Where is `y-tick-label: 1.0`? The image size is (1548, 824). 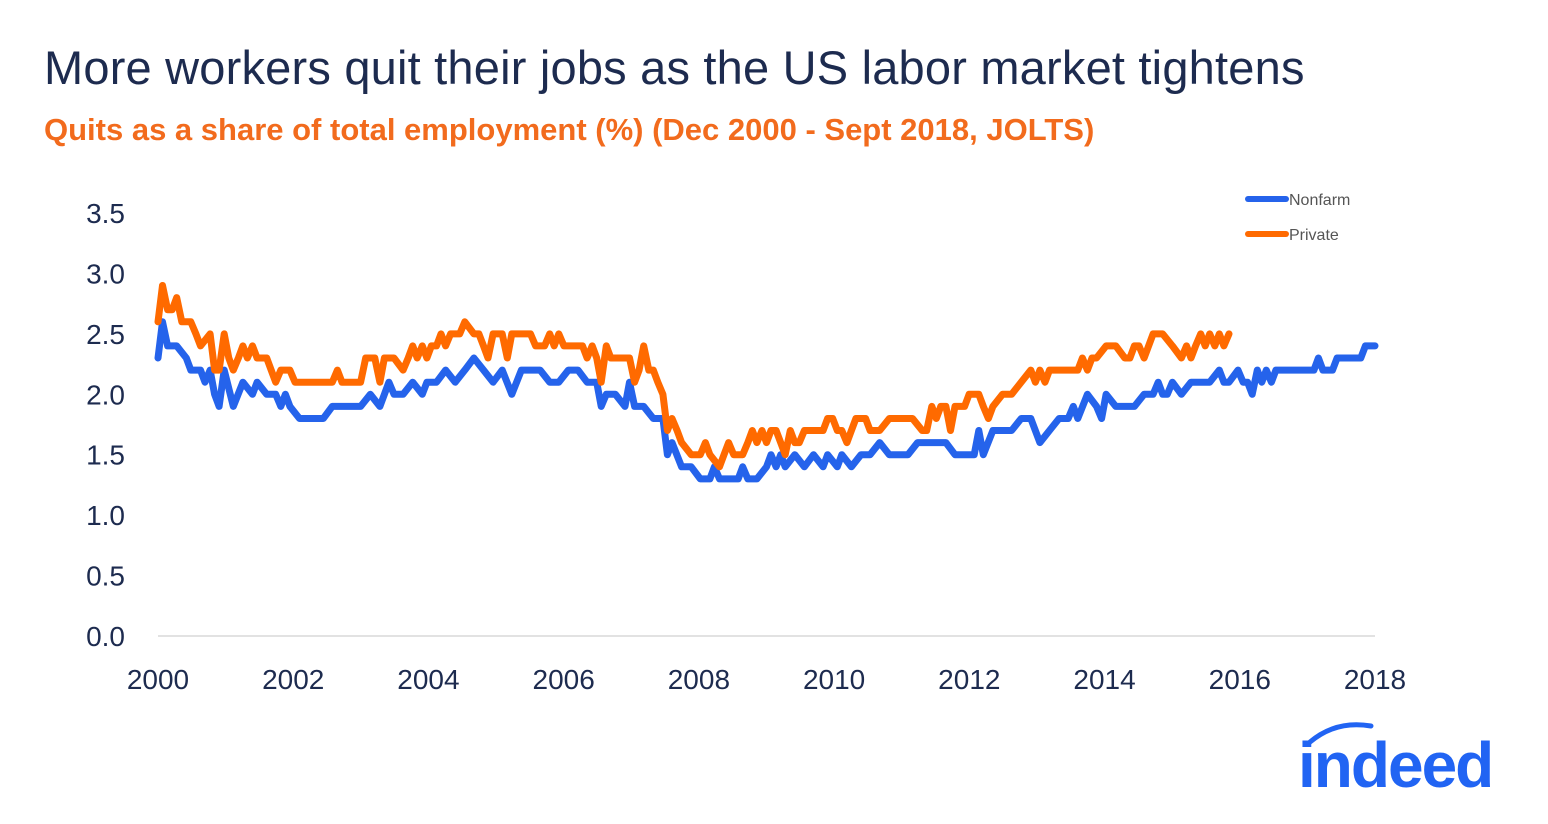 y-tick-label: 1.0 is located at coordinates (105, 515).